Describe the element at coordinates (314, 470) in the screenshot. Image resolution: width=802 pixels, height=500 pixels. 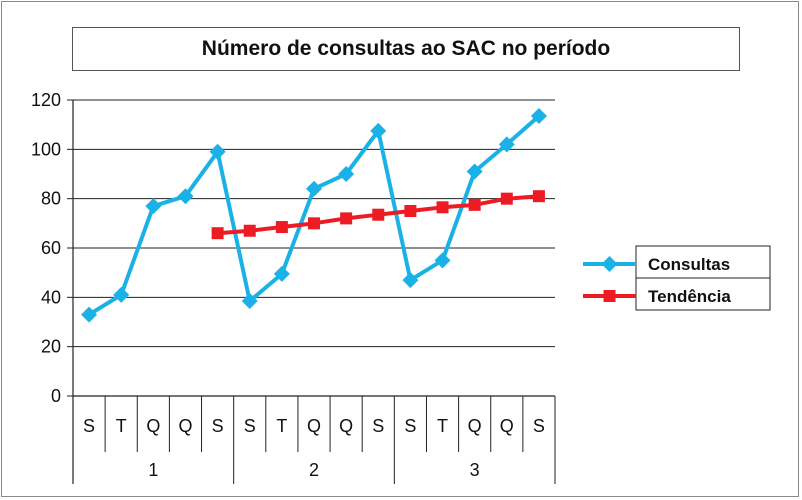
I see `x-group-label-2: 2` at that location.